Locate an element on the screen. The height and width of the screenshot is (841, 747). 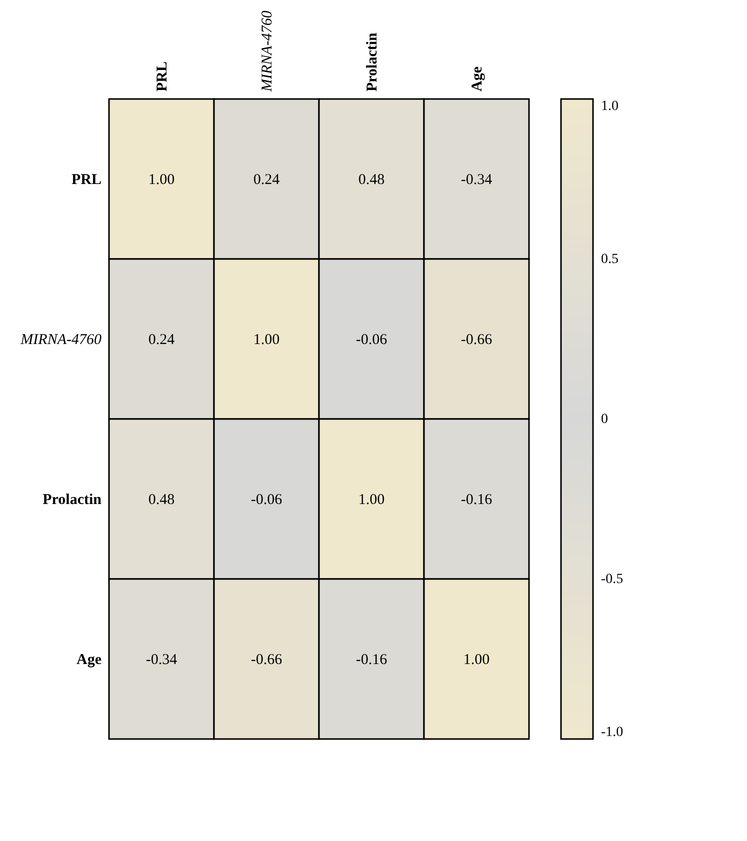
y-tick-label: MIRNA-4760 is located at coordinates (61, 340).